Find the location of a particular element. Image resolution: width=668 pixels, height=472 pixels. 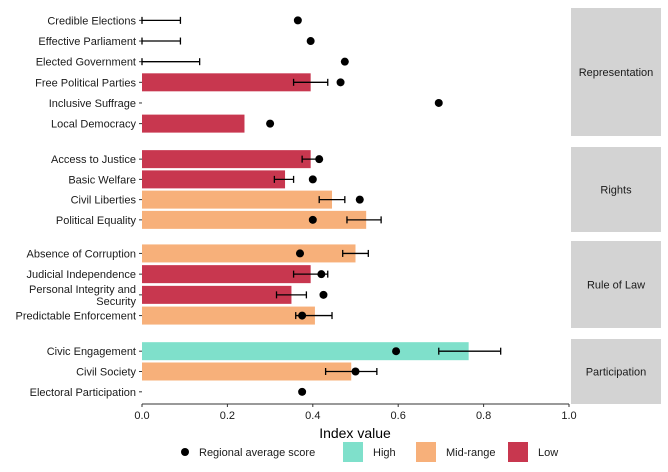

legend-label: Regional average score is located at coordinates (257, 453).